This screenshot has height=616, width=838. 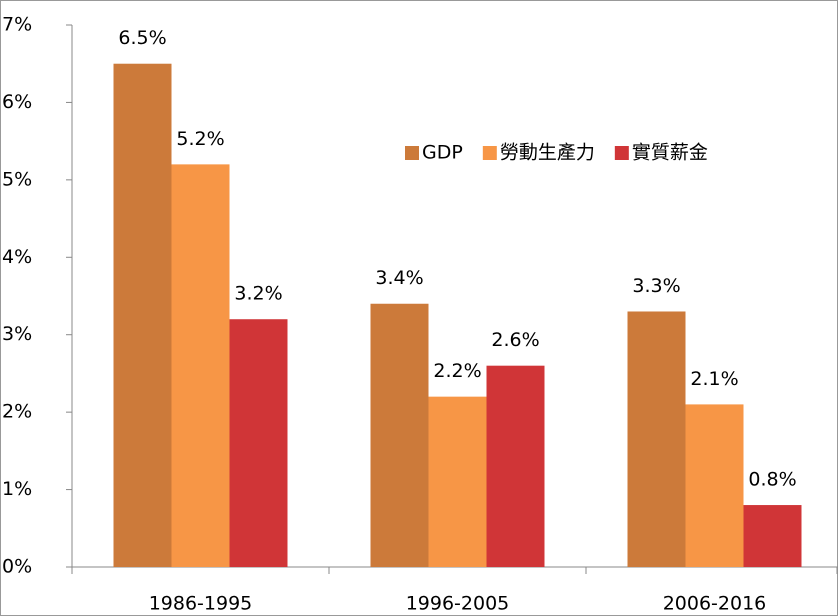 What do you see at coordinates (142, 38) in the screenshot?
I see `value-label: 6.5%` at bounding box center [142, 38].